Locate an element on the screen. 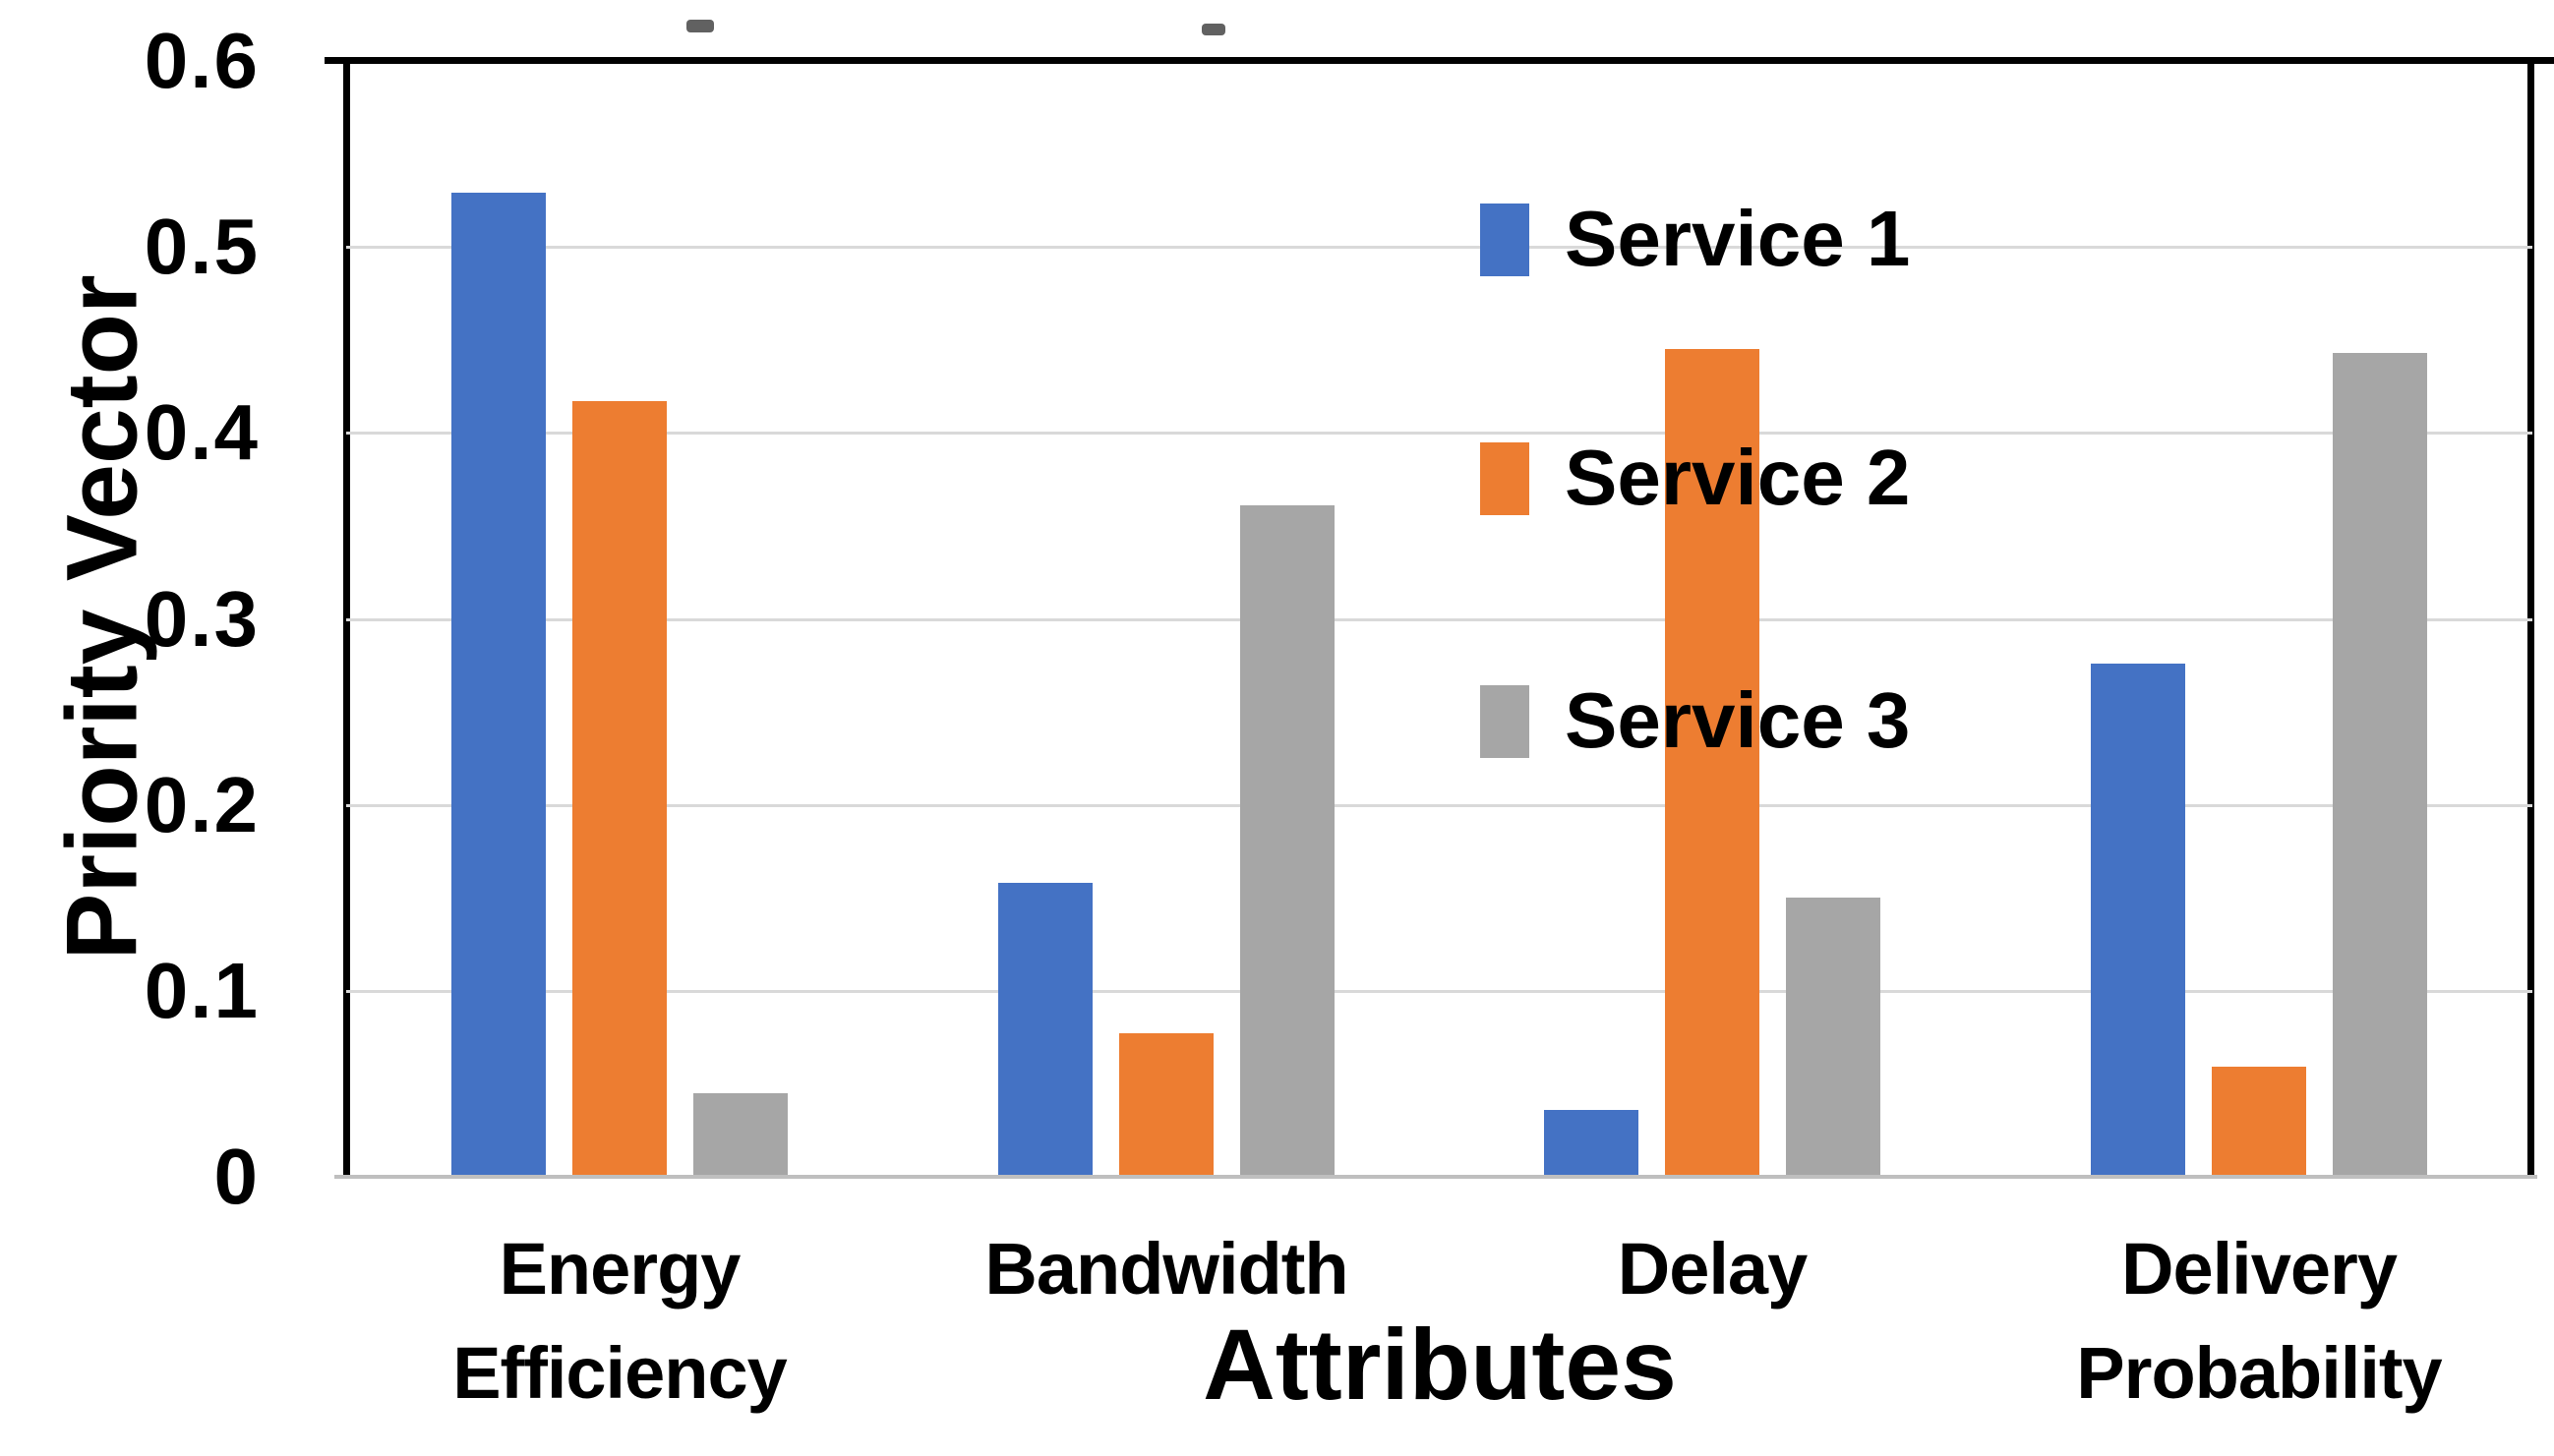  gridline-0.2 is located at coordinates (1439, 805).